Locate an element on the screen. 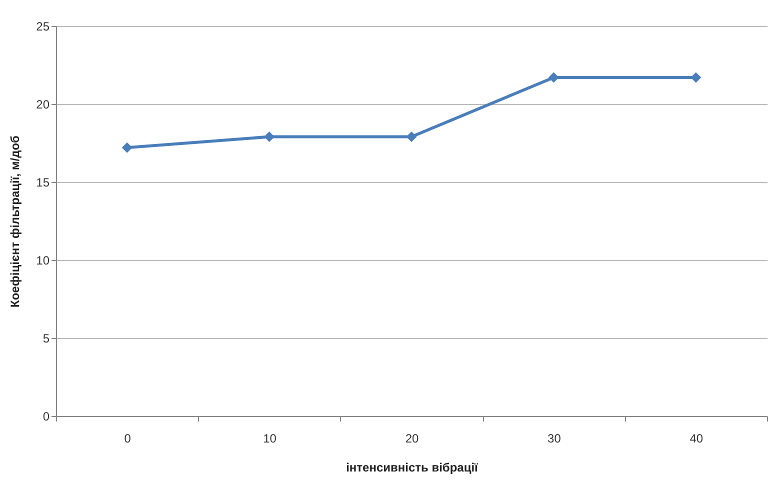  x-tick-label: 20 is located at coordinates (412, 439).